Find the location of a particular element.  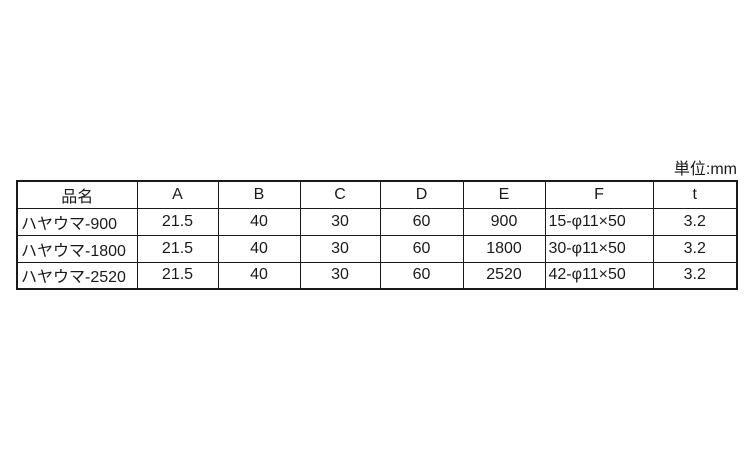

header-row: 品名 A B C D E F t is located at coordinates (377, 194).